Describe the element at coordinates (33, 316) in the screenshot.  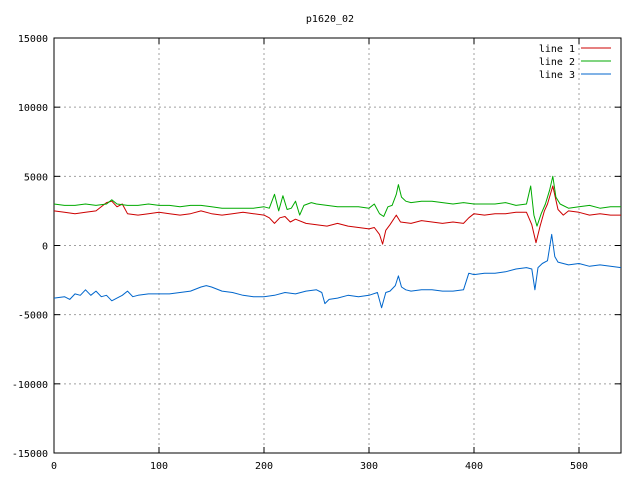
I see `y-tick-label: -5000` at that location.